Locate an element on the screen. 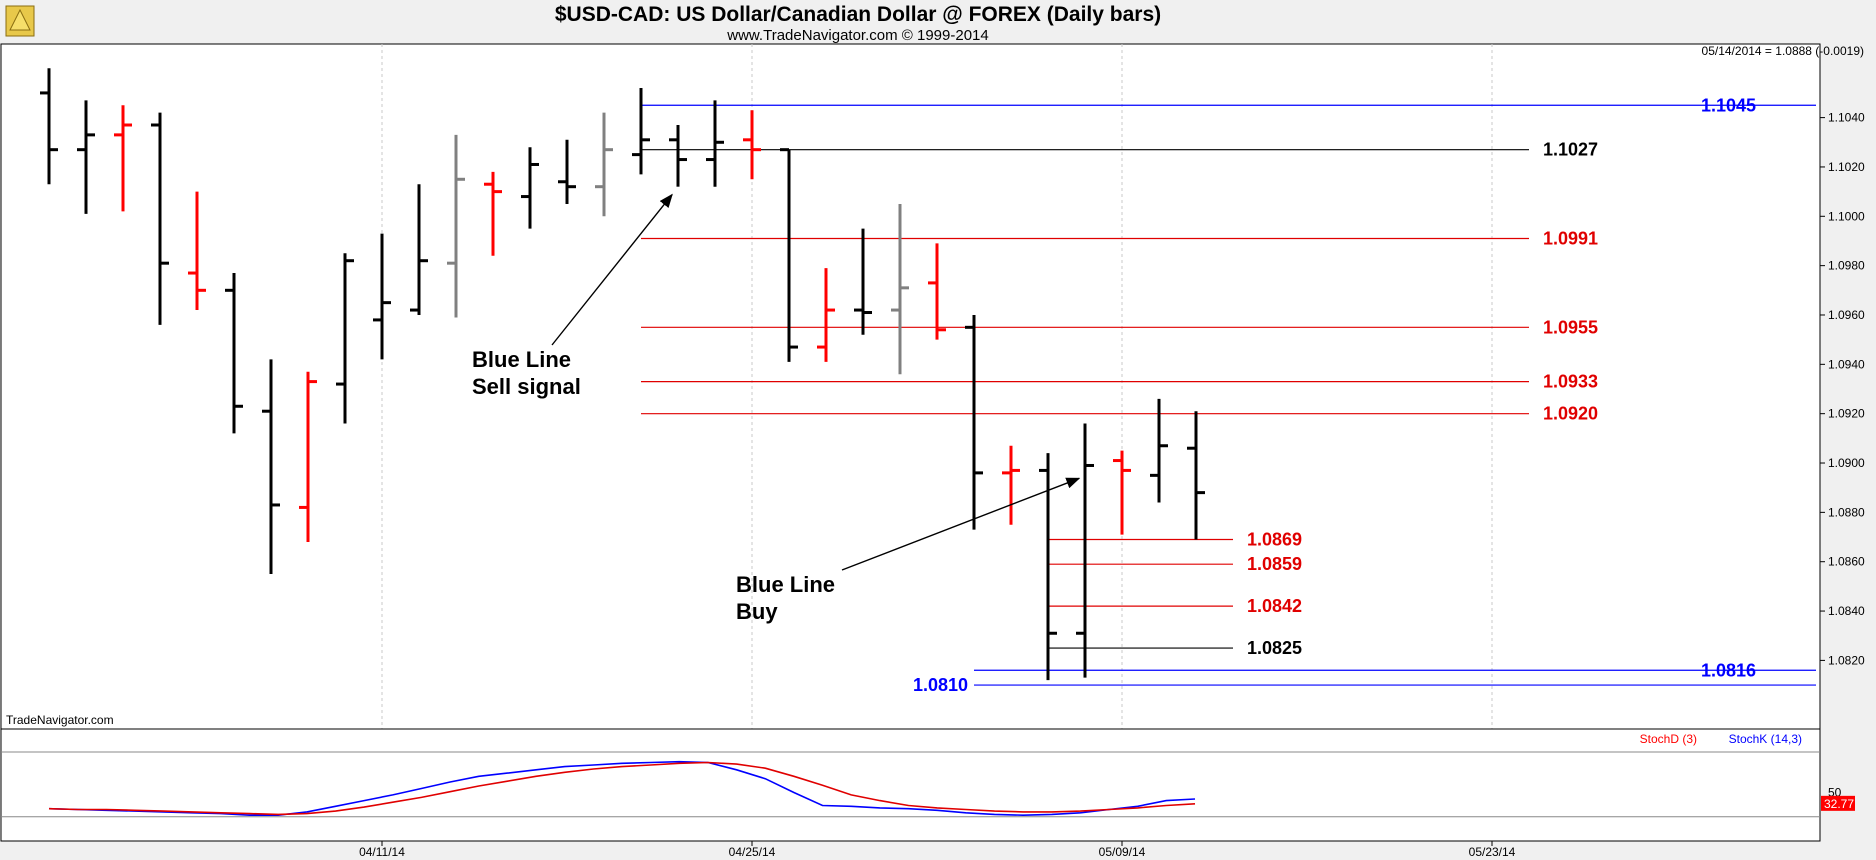 This screenshot has height=860, width=1876. level-label: 1.0825 is located at coordinates (1274, 648).